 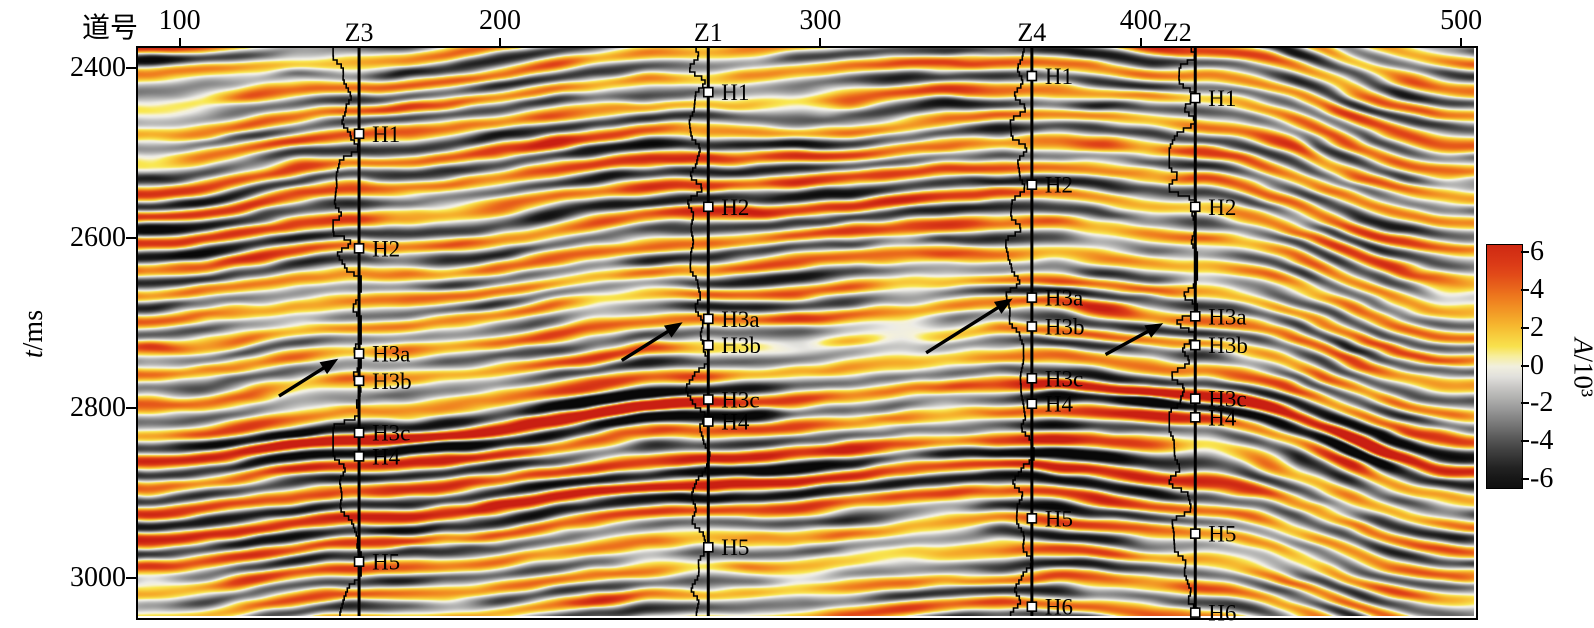 What do you see at coordinates (1177, 32) in the screenshot?
I see `well-label-Z2: Z2` at bounding box center [1177, 32].